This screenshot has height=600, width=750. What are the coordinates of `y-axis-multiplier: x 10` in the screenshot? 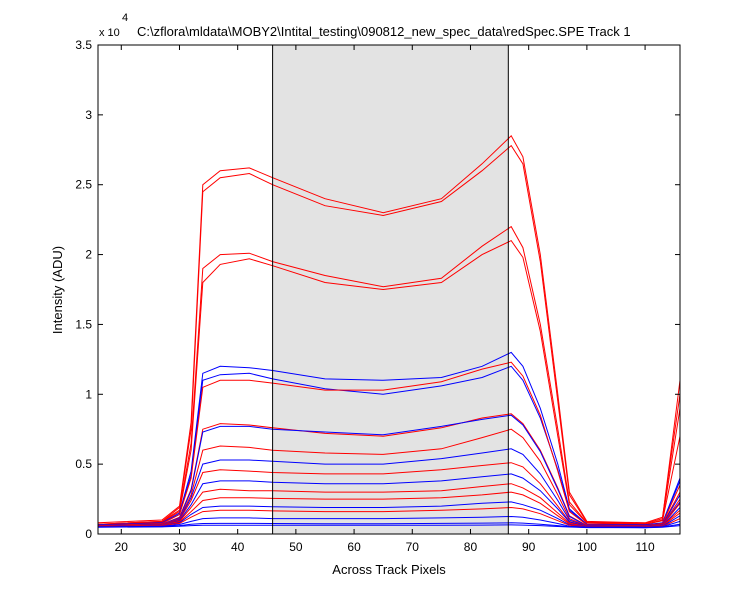 It's located at (109, 33).